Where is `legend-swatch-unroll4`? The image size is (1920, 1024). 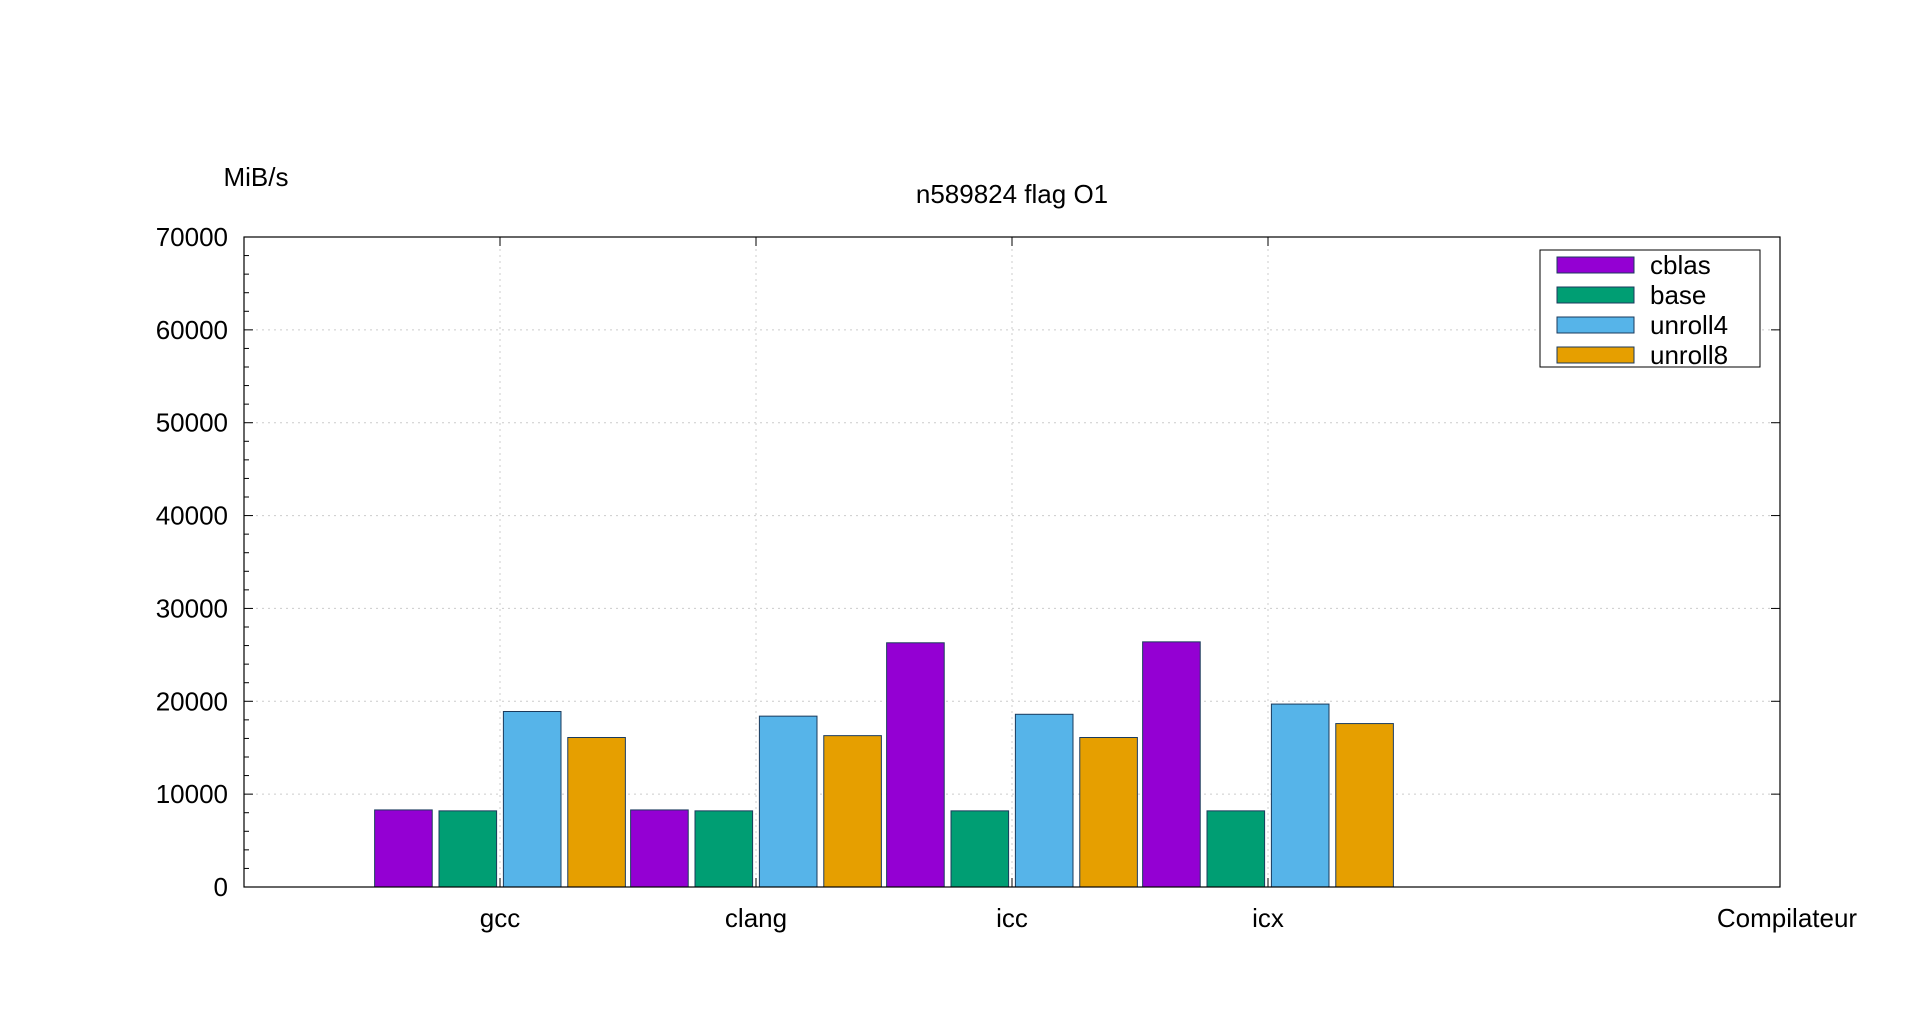
legend-swatch-unroll4 is located at coordinates (1595, 325).